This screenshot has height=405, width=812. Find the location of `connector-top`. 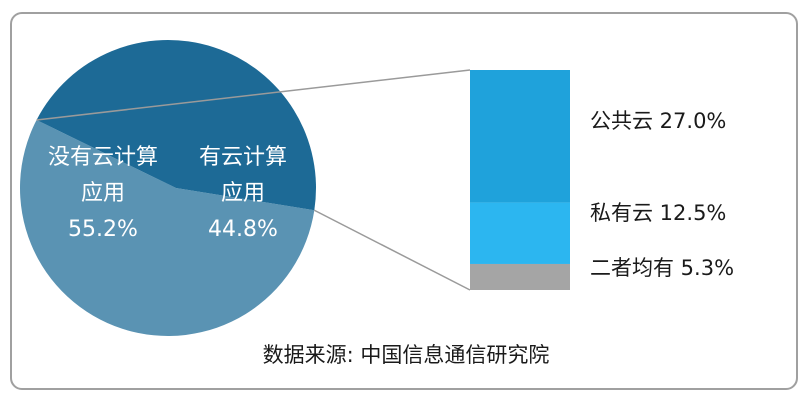

connector-top is located at coordinates (253, 95).